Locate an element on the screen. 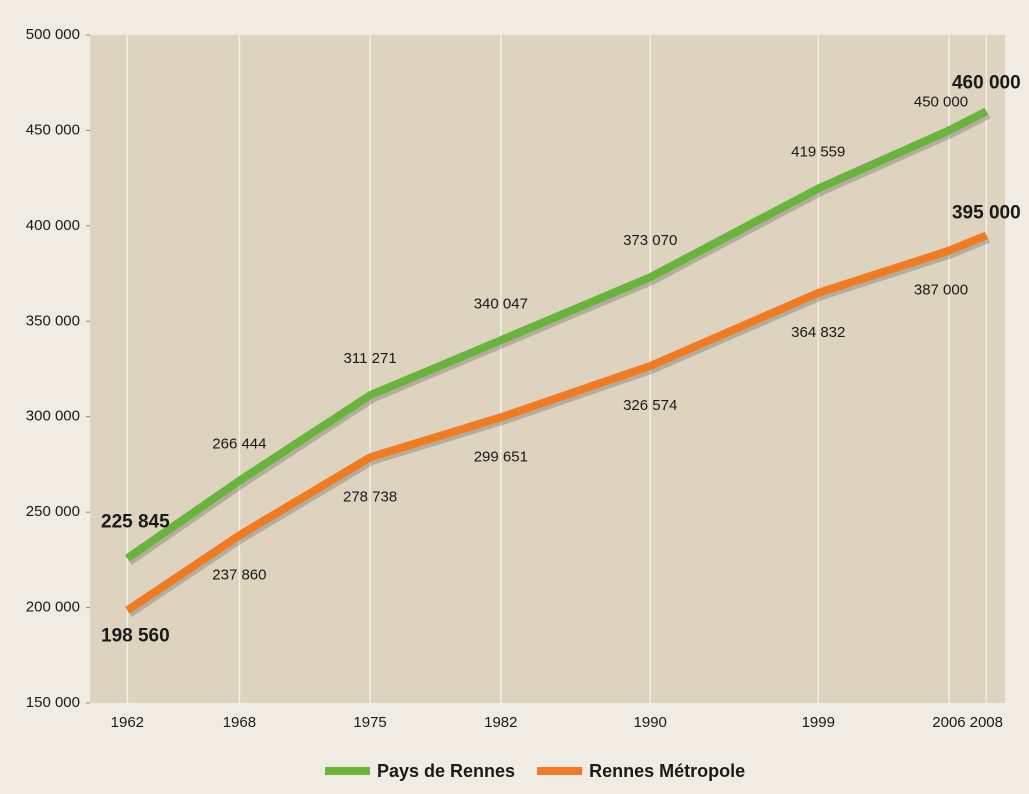 This screenshot has width=1029, height=794. x-tick-label: 1962 is located at coordinates (127, 722).